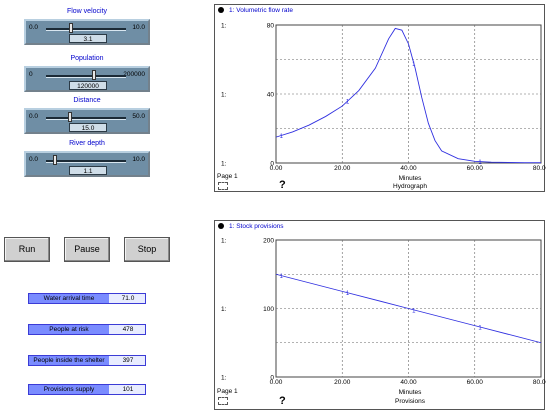  What do you see at coordinates (87, 143) in the screenshot?
I see `river-depth-label: River depth` at bounding box center [87, 143].